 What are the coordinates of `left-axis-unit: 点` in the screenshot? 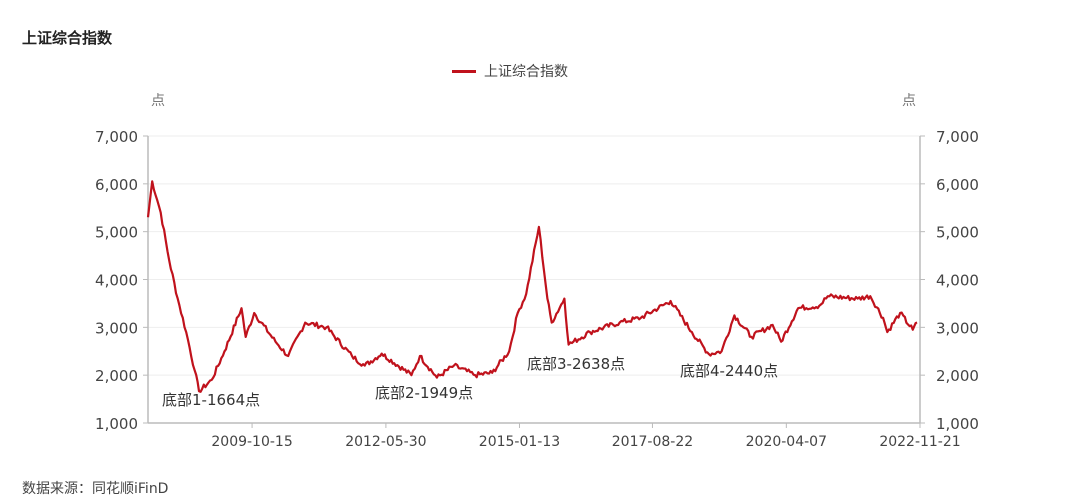 It's located at (158, 101).